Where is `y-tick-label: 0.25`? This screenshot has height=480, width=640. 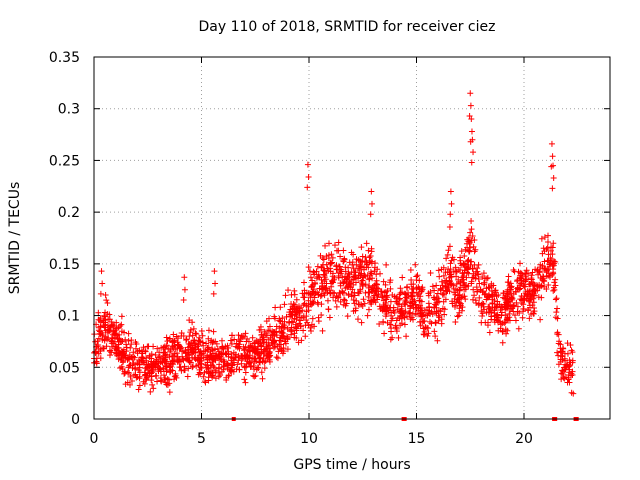
y-tick-label: 0.25 is located at coordinates (64, 161).